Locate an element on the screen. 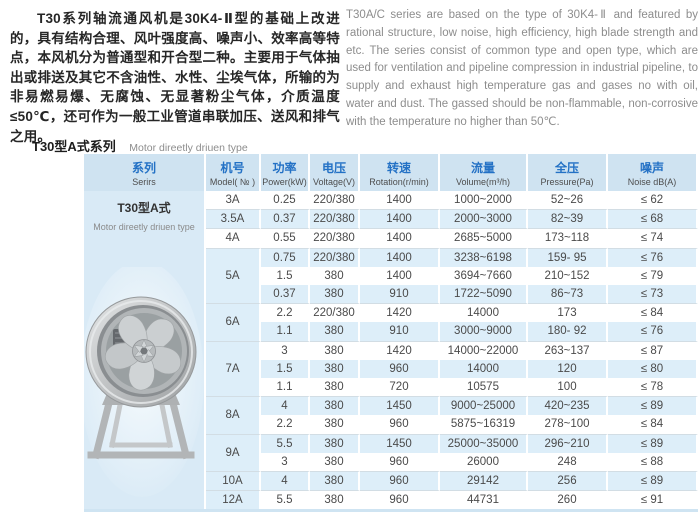 This screenshot has height=525, width=700. col-header-voltage-cn: 电压 is located at coordinates (333, 168).